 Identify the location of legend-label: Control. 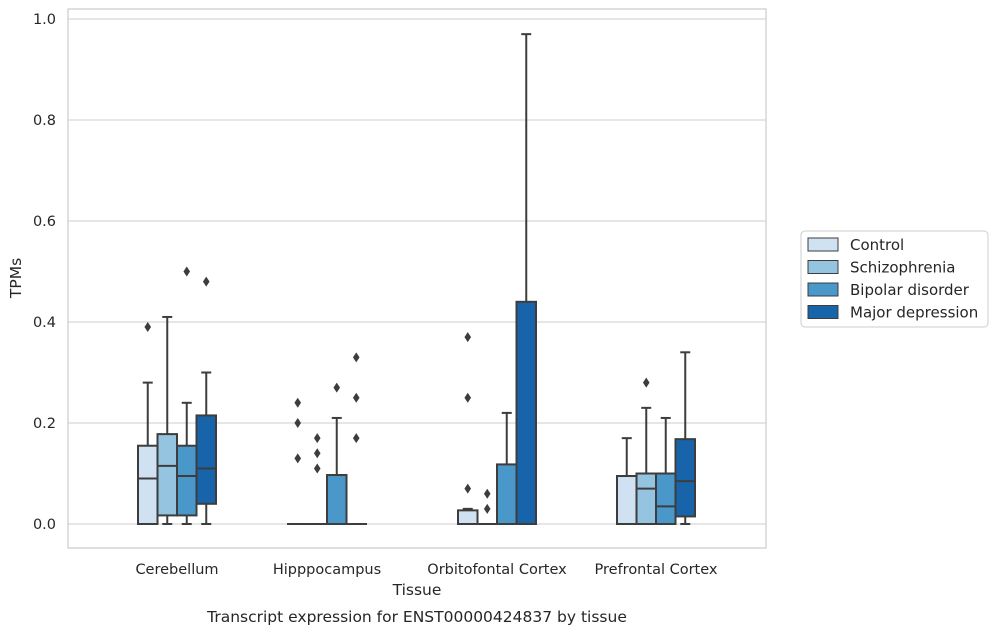
(877, 245).